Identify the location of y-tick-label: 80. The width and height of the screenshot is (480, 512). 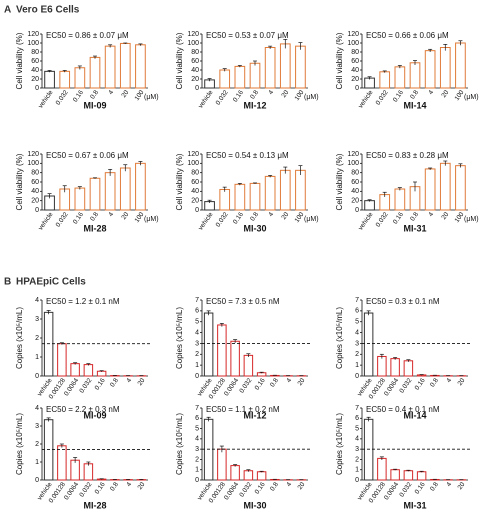
(35, 173).